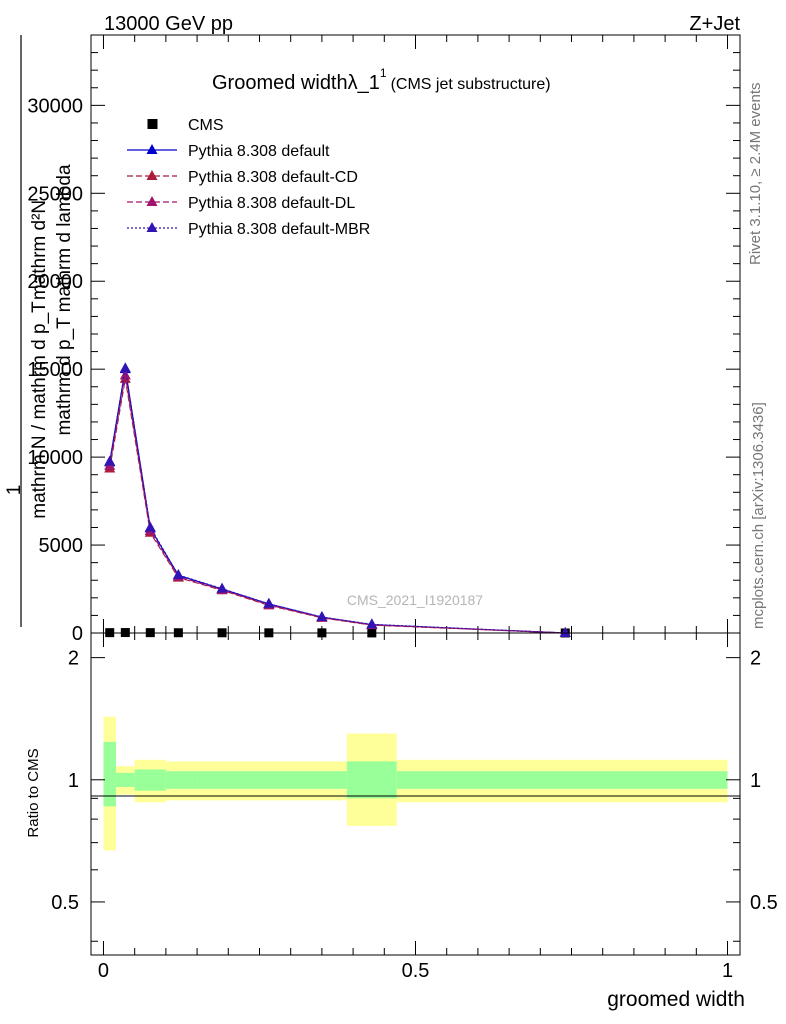 This screenshot has height=1024, width=786. What do you see at coordinates (14, 490) in the screenshot?
I see `y-label-prefix-numerator: 1` at bounding box center [14, 490].